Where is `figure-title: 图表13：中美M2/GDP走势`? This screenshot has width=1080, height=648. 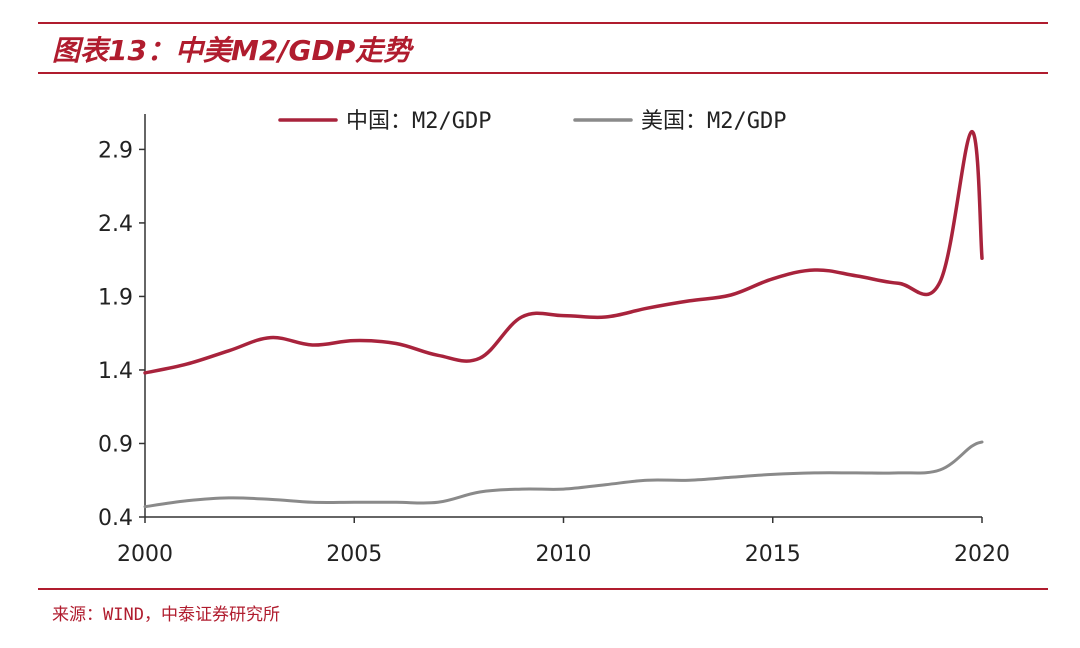
figure-title: 图表13：中美M2/GDP走势 is located at coordinates (232, 50).